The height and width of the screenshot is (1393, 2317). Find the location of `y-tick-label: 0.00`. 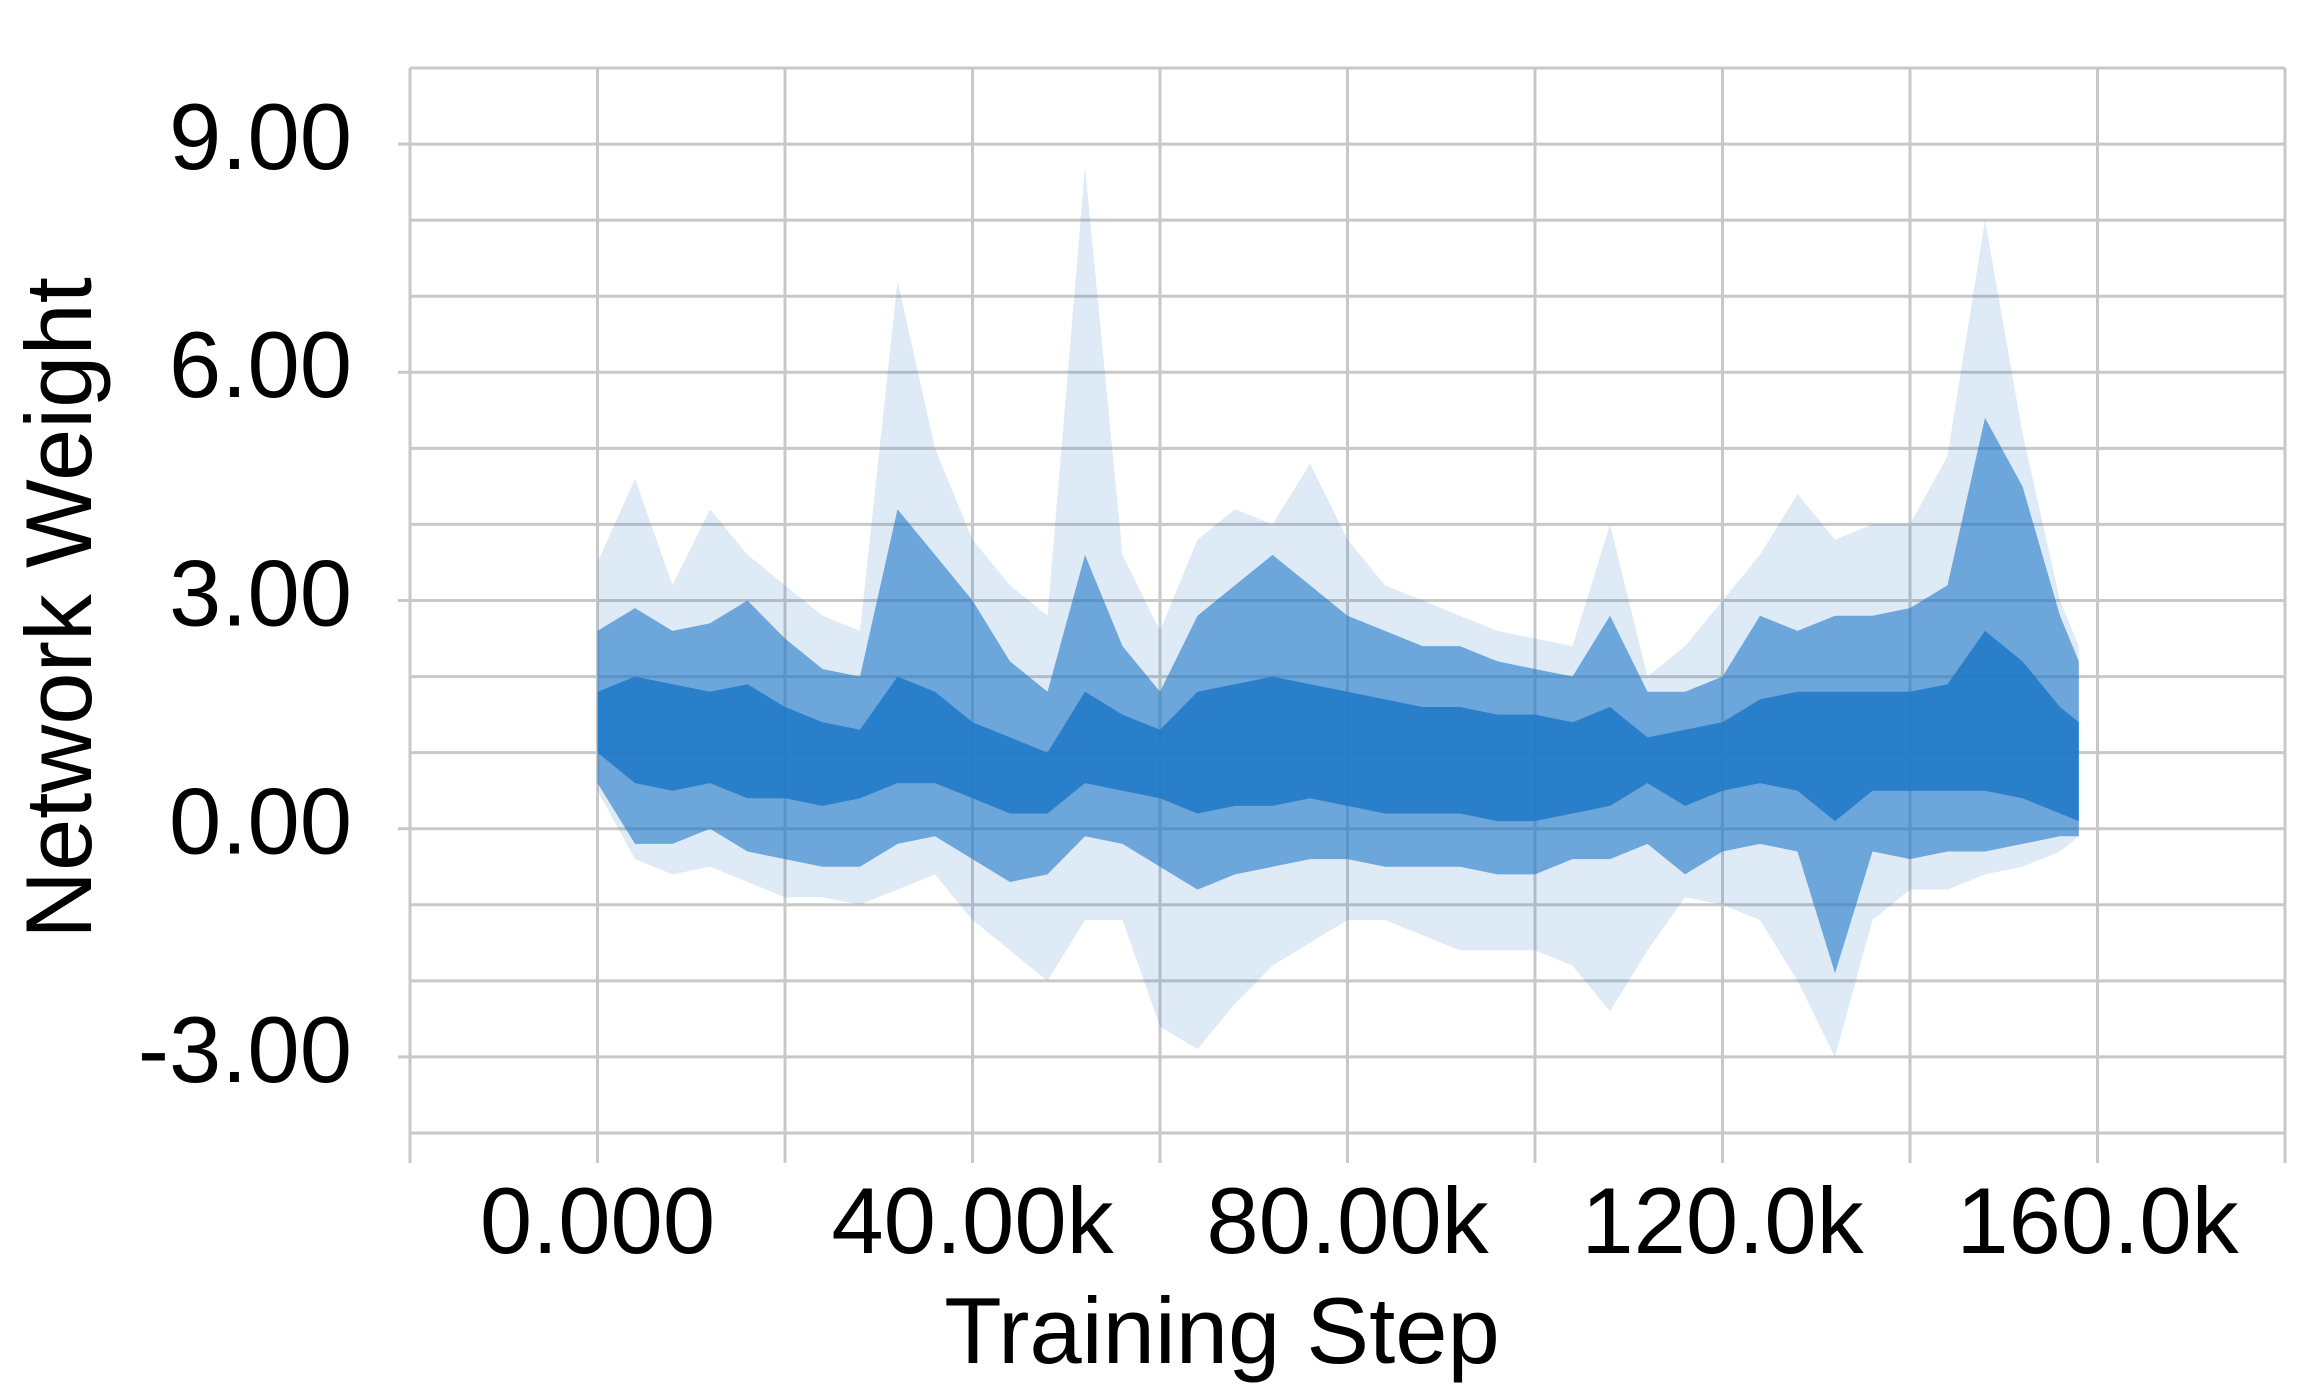

y-tick-label: 0.00 is located at coordinates (260, 821).